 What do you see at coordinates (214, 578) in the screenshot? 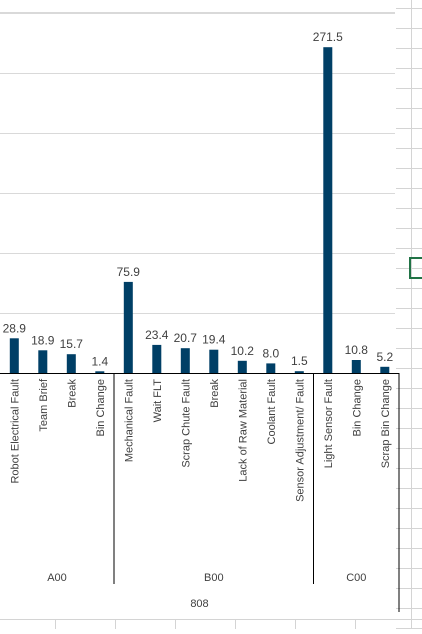
I see `group-label: B00` at bounding box center [214, 578].